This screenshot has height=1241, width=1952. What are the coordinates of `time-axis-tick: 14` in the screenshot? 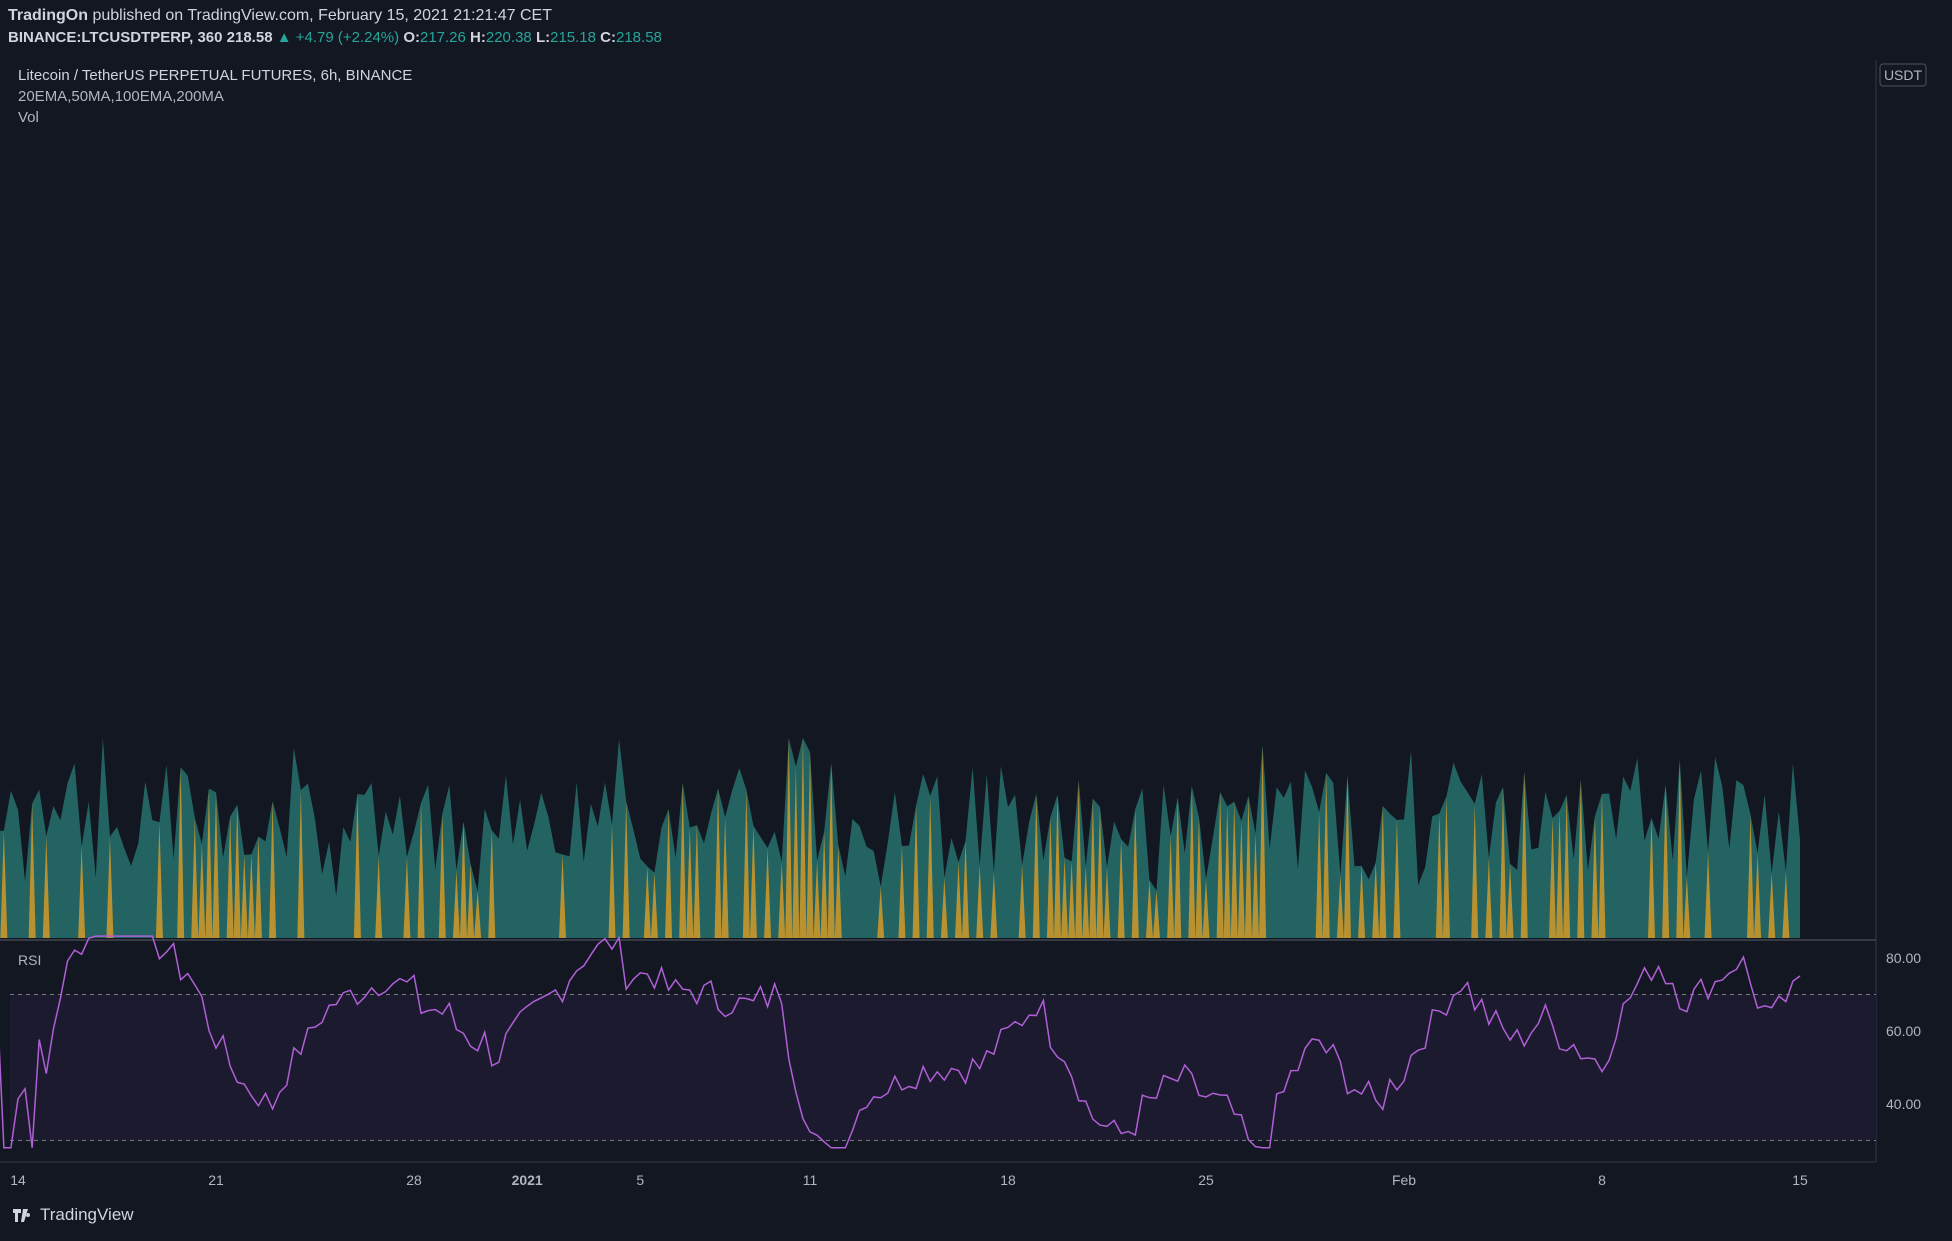 It's located at (18, 1180).